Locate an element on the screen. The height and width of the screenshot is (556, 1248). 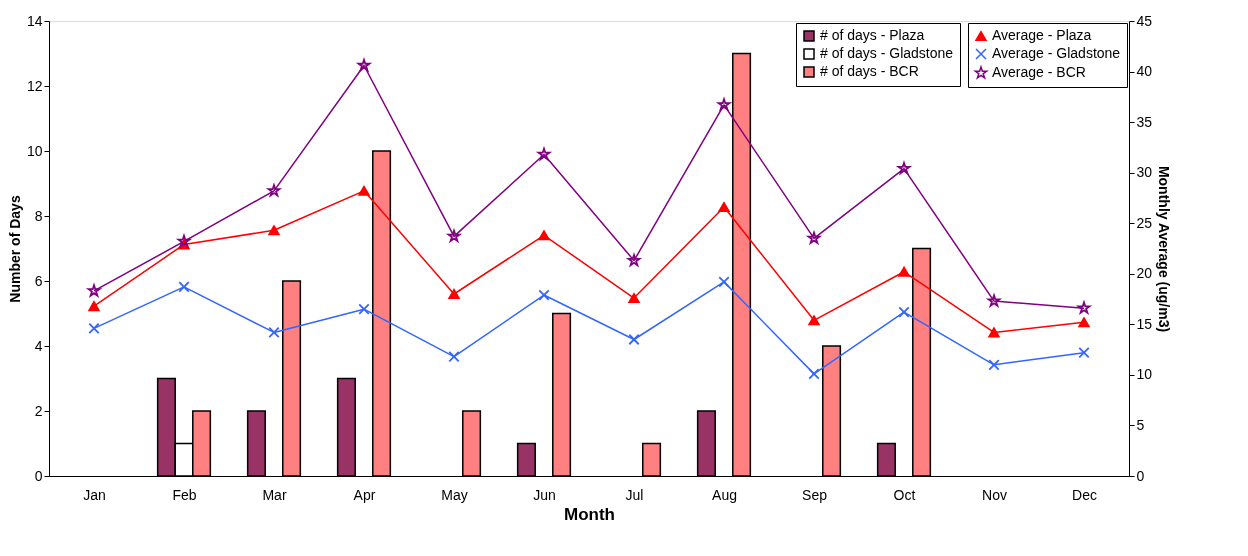
y2-tick-label: 25 is located at coordinates (1144, 222).